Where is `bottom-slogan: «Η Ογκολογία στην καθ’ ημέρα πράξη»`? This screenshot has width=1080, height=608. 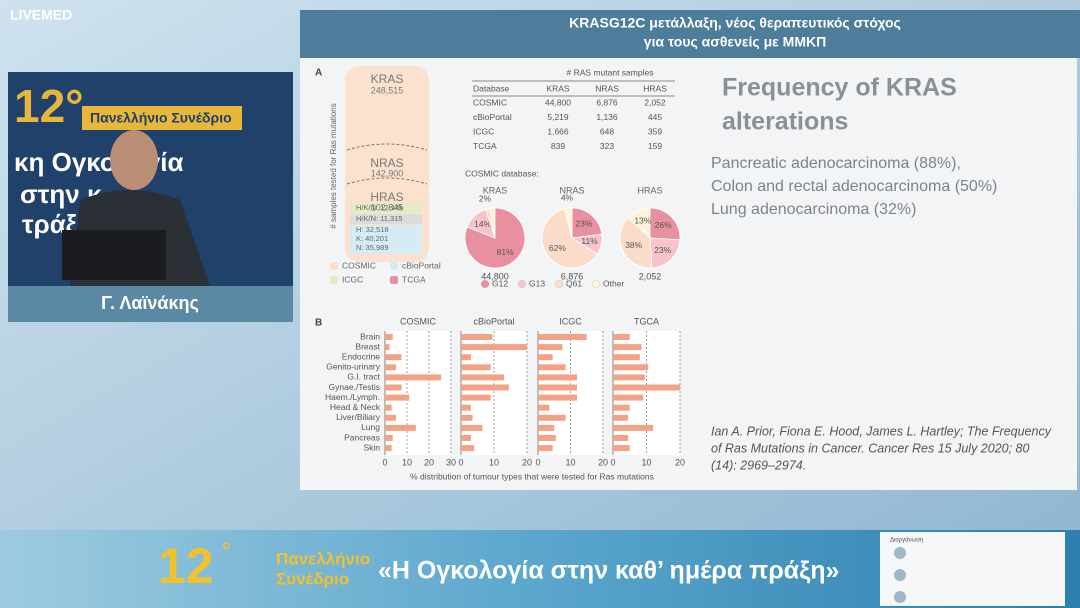 bottom-slogan: «Η Ογκολογία στην καθ’ ημέρα πράξη» is located at coordinates (608, 571).